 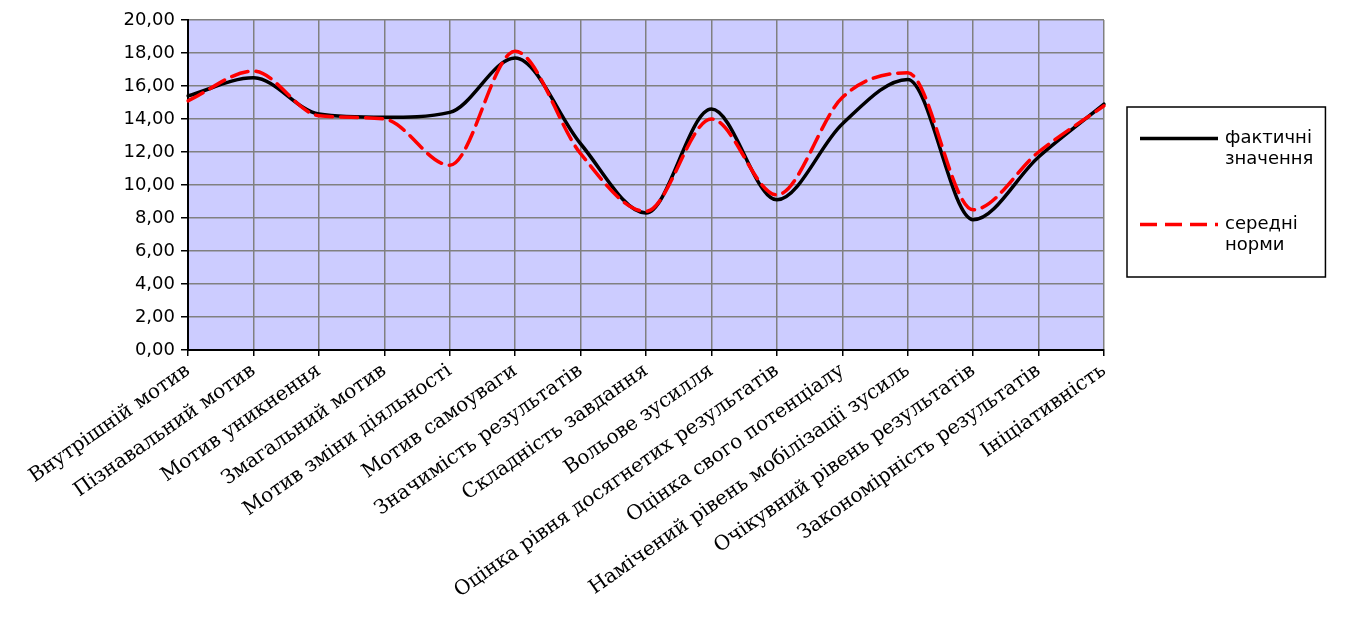 What do you see at coordinates (154, 282) in the screenshot?
I see `y-tick-label: 4,00` at bounding box center [154, 282].